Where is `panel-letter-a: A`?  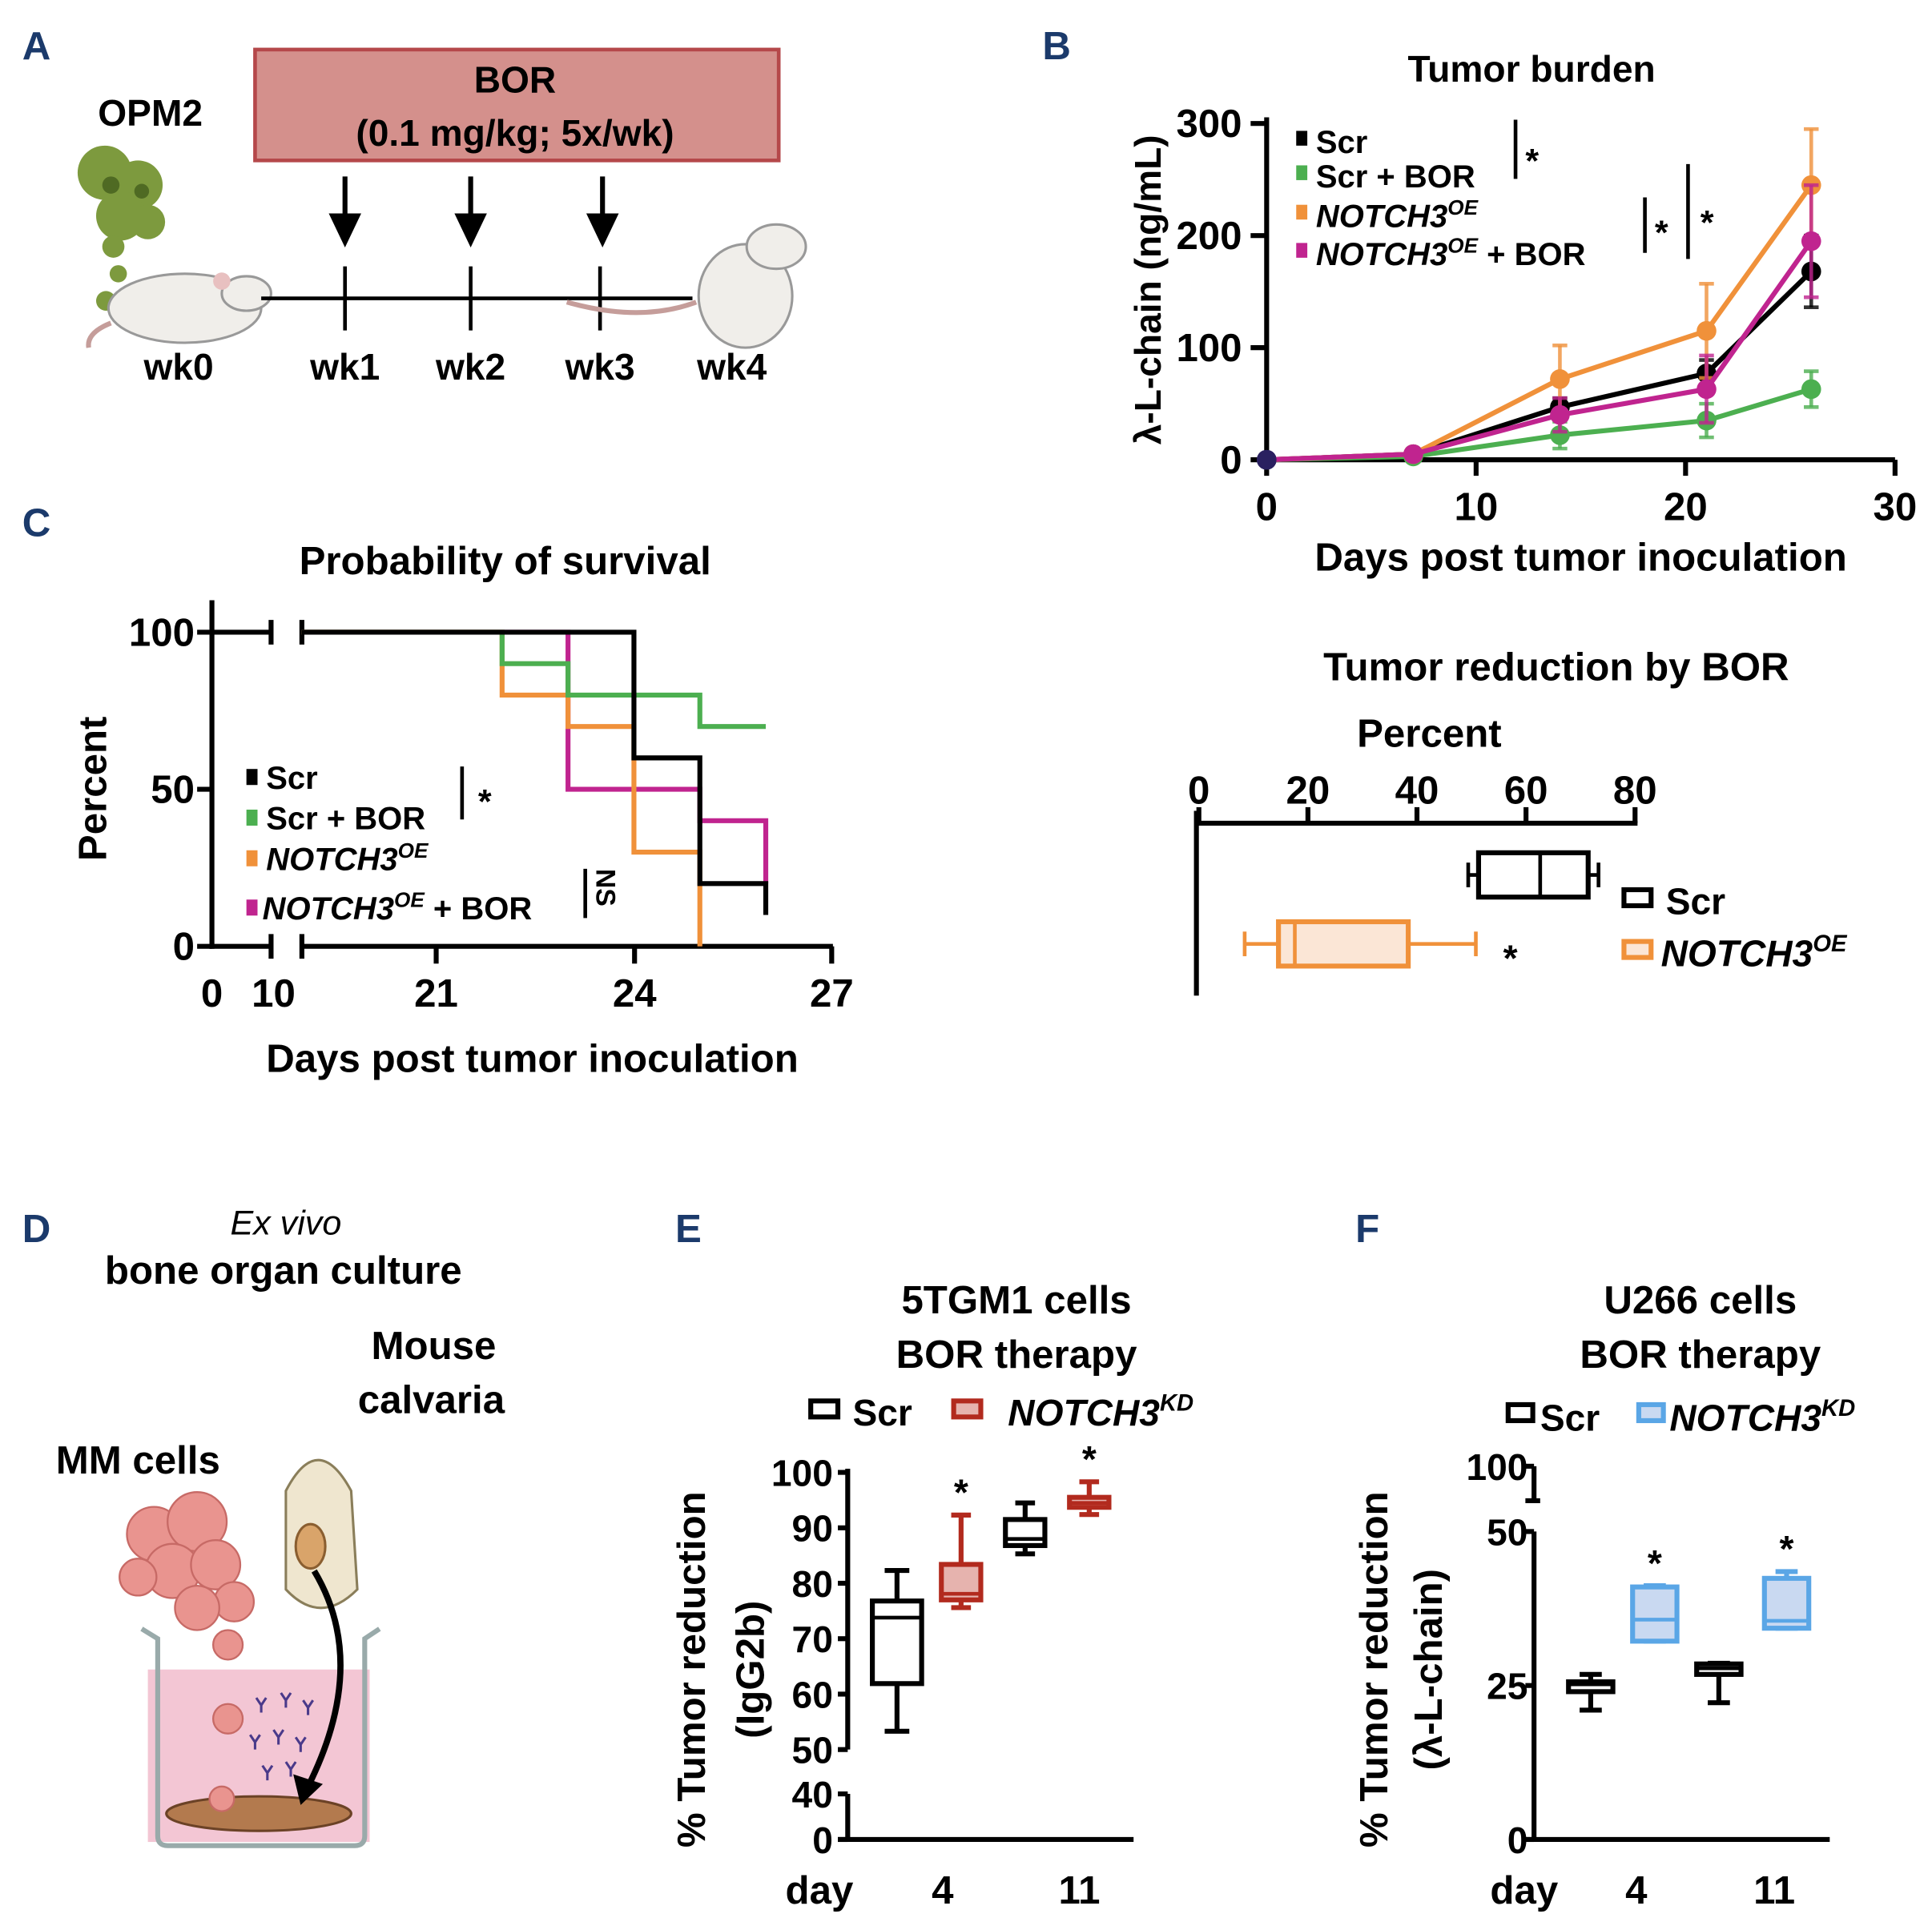
panel-letter-a: A is located at coordinates (37, 46).